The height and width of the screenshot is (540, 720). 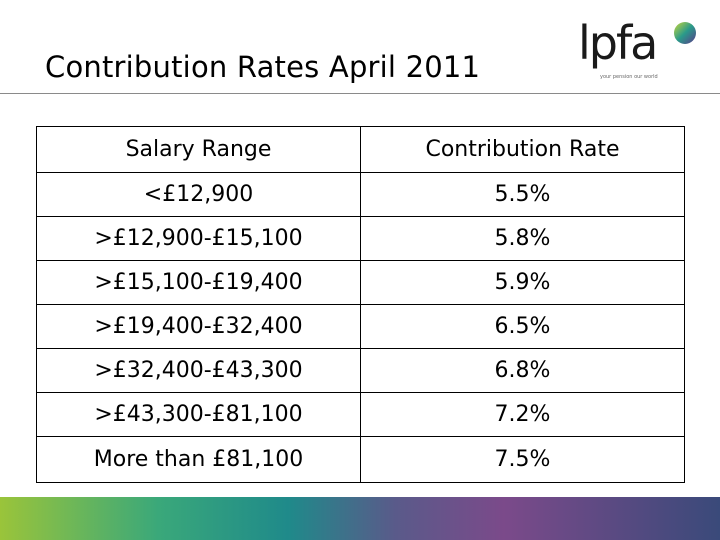 What do you see at coordinates (522, 326) in the screenshot?
I see `contribution-rate-cell: 6.5%` at bounding box center [522, 326].